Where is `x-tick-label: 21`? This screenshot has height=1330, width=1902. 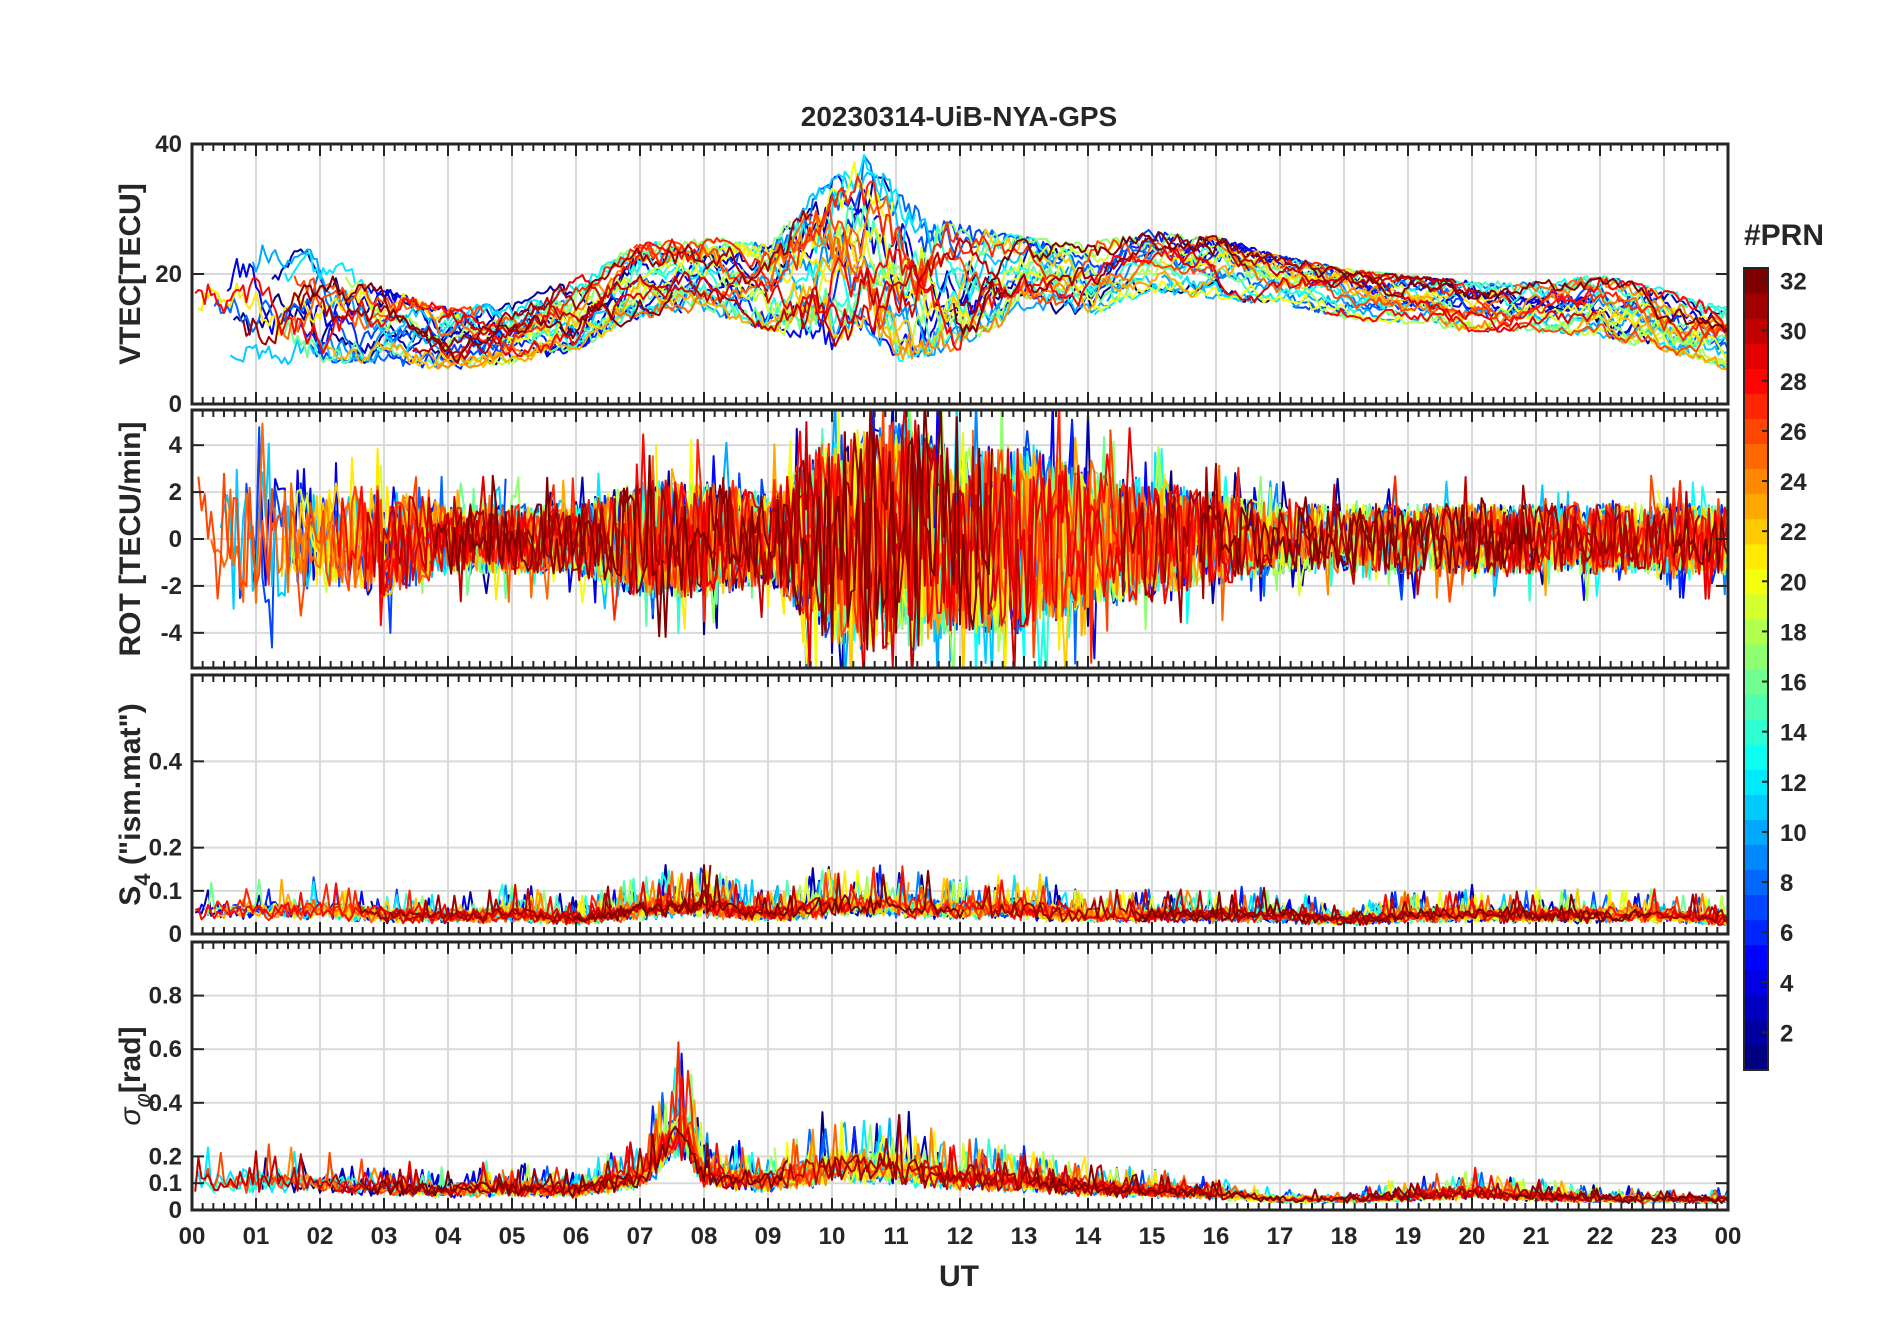 x-tick-label: 21 is located at coordinates (1536, 1236).